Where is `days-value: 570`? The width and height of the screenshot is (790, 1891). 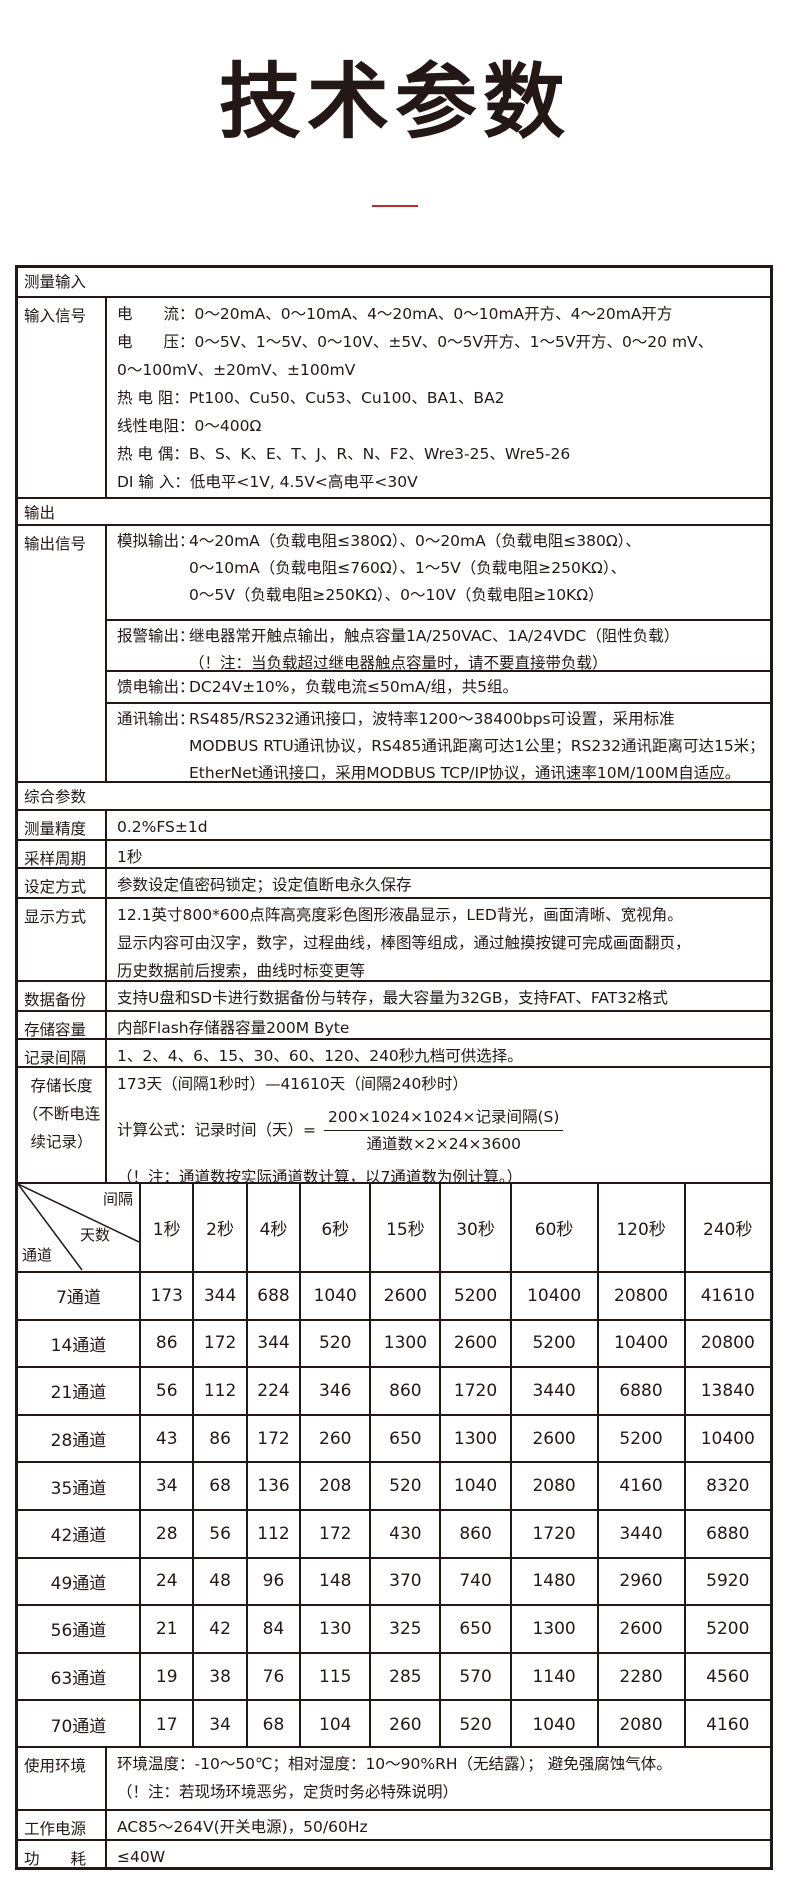 days-value: 570 is located at coordinates (475, 1676).